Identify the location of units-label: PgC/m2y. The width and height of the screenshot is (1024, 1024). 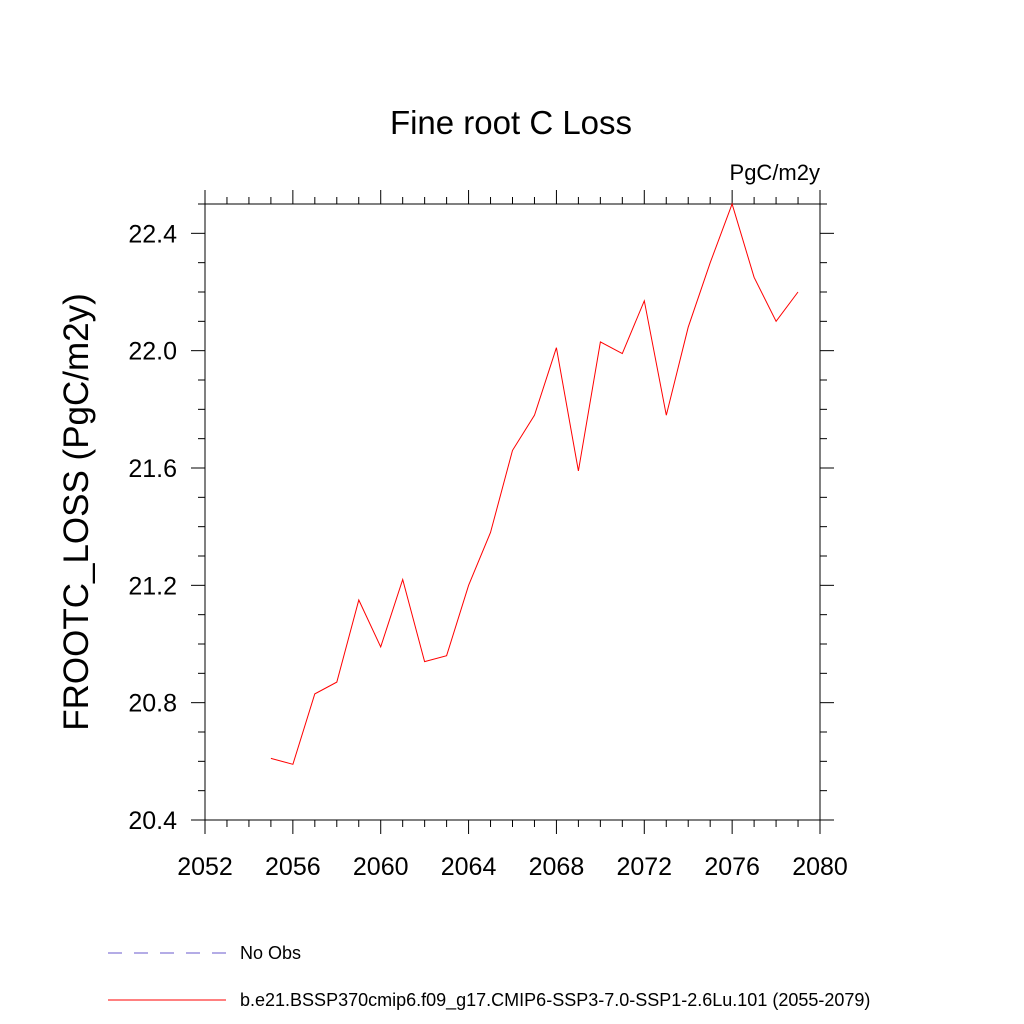
(775, 172).